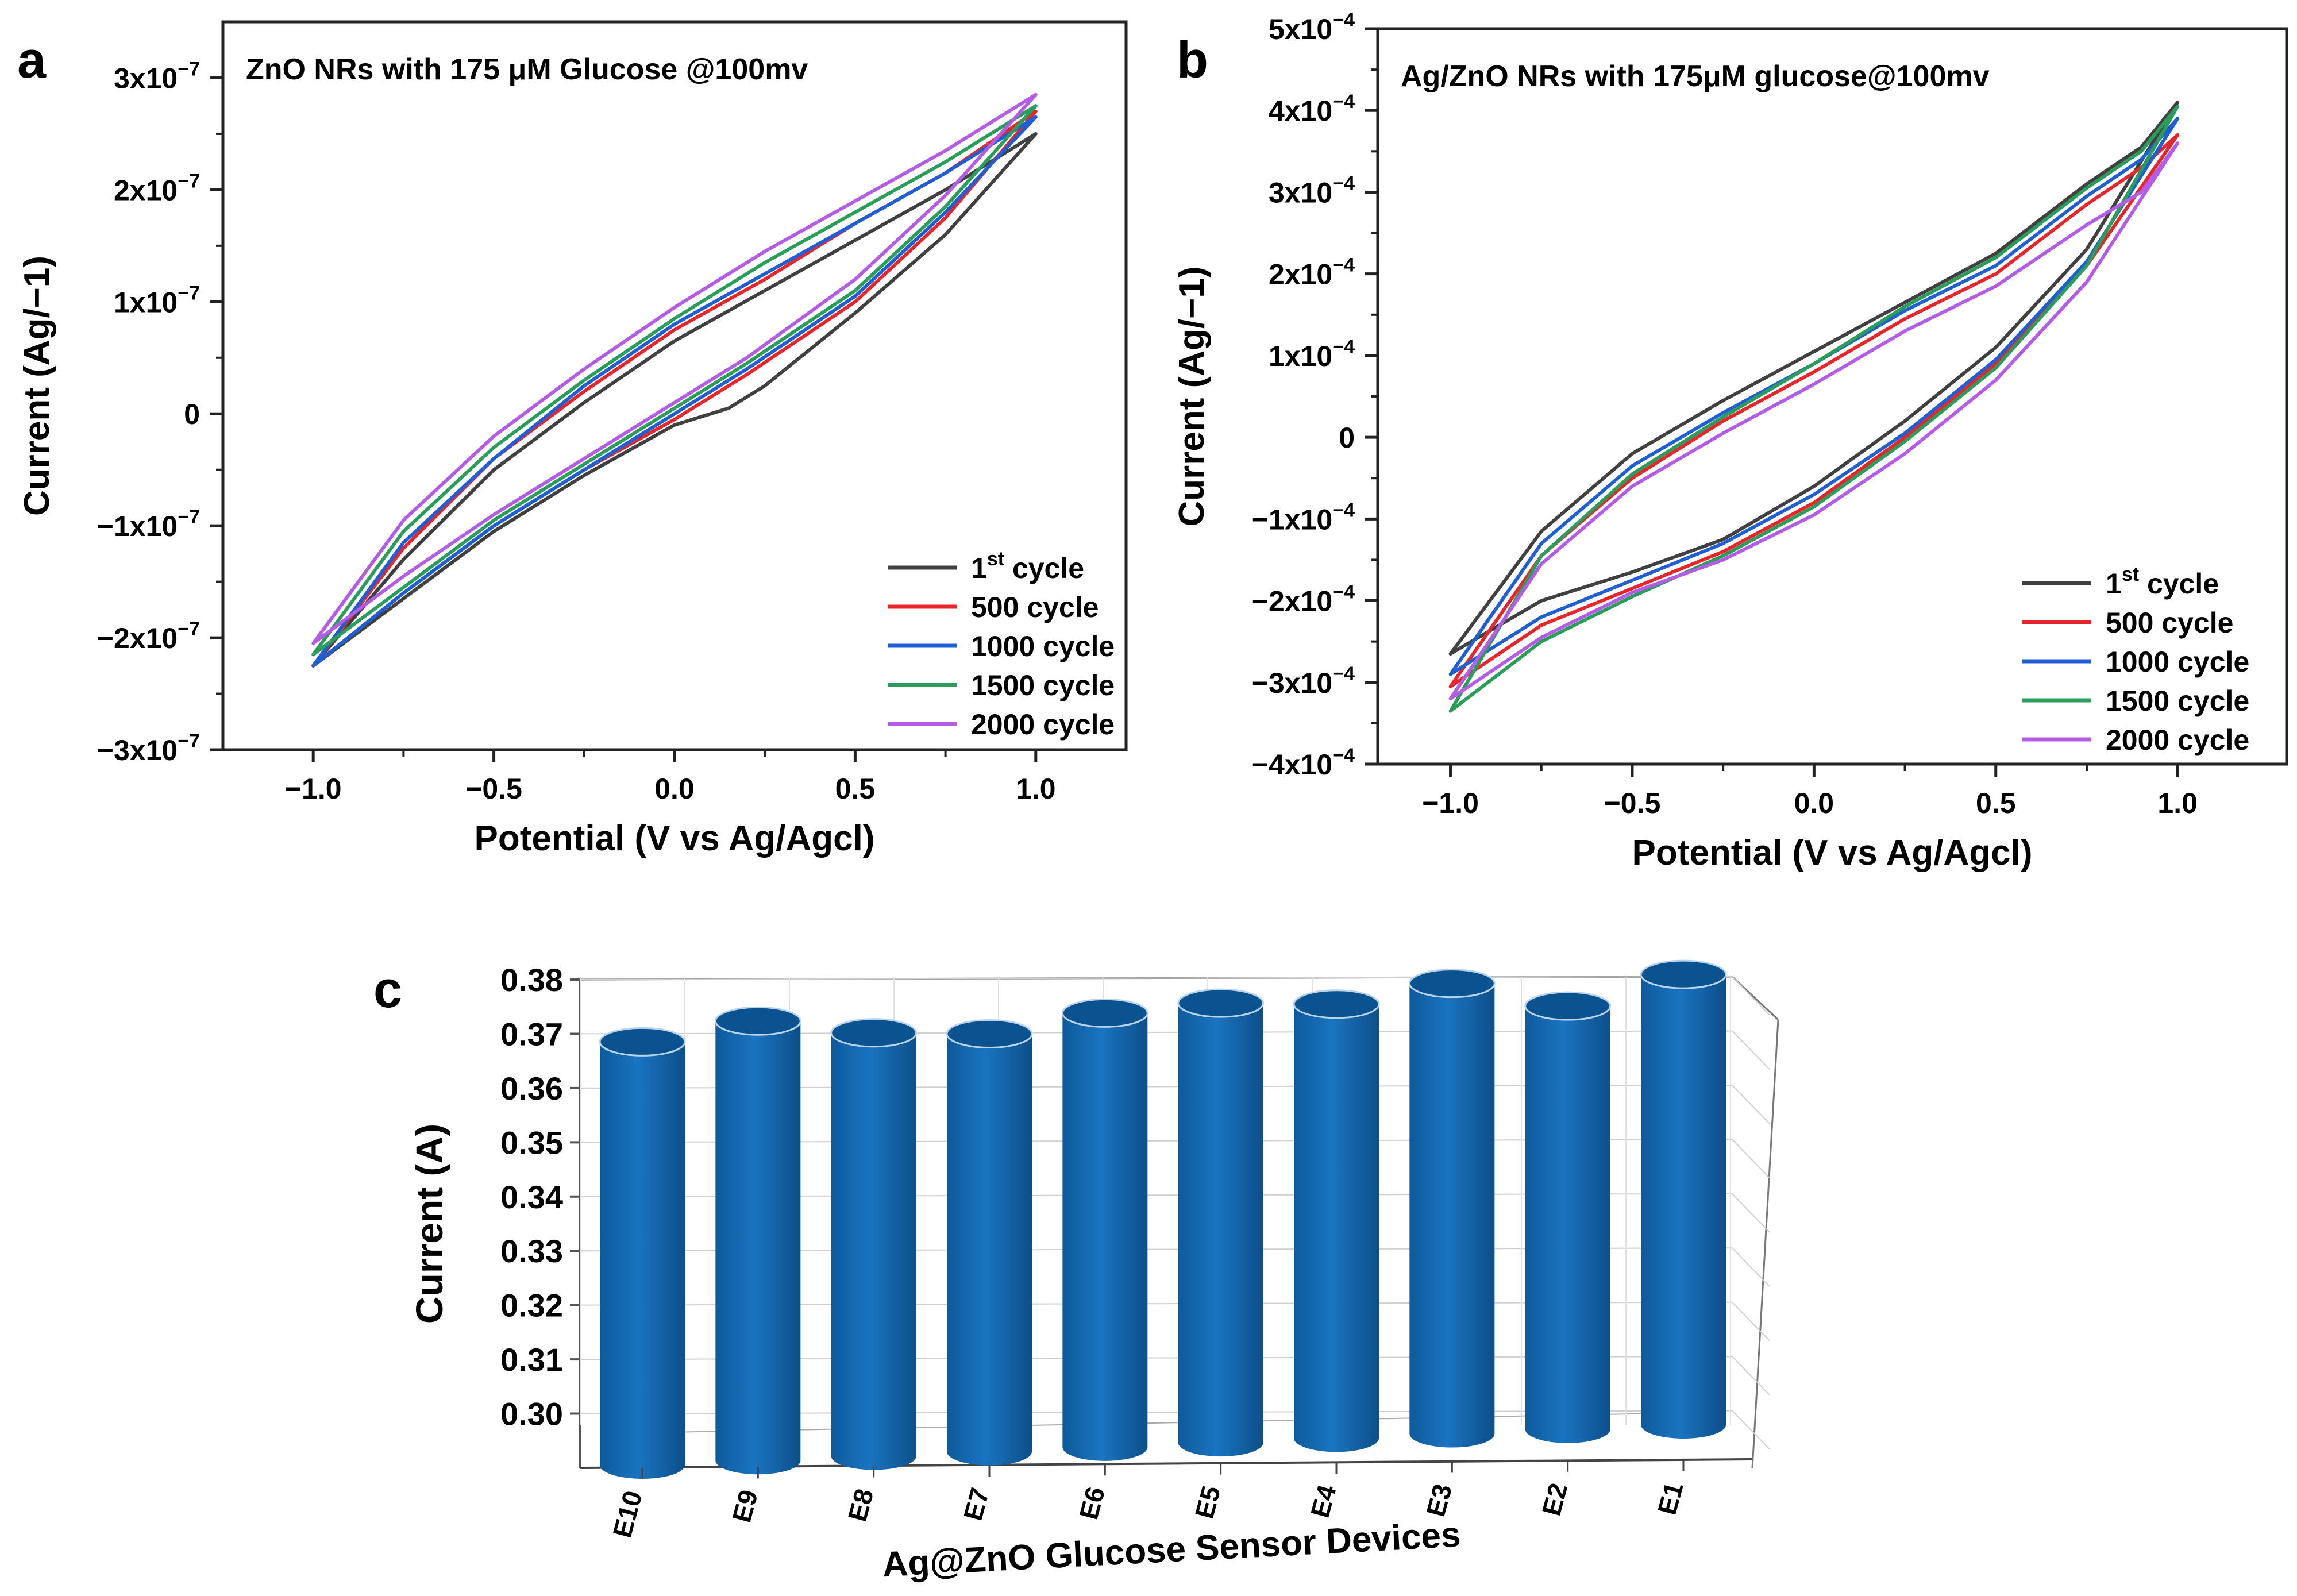 The image size is (2297, 1596). What do you see at coordinates (1452, 984) in the screenshot?
I see `bar-top-E3` at bounding box center [1452, 984].